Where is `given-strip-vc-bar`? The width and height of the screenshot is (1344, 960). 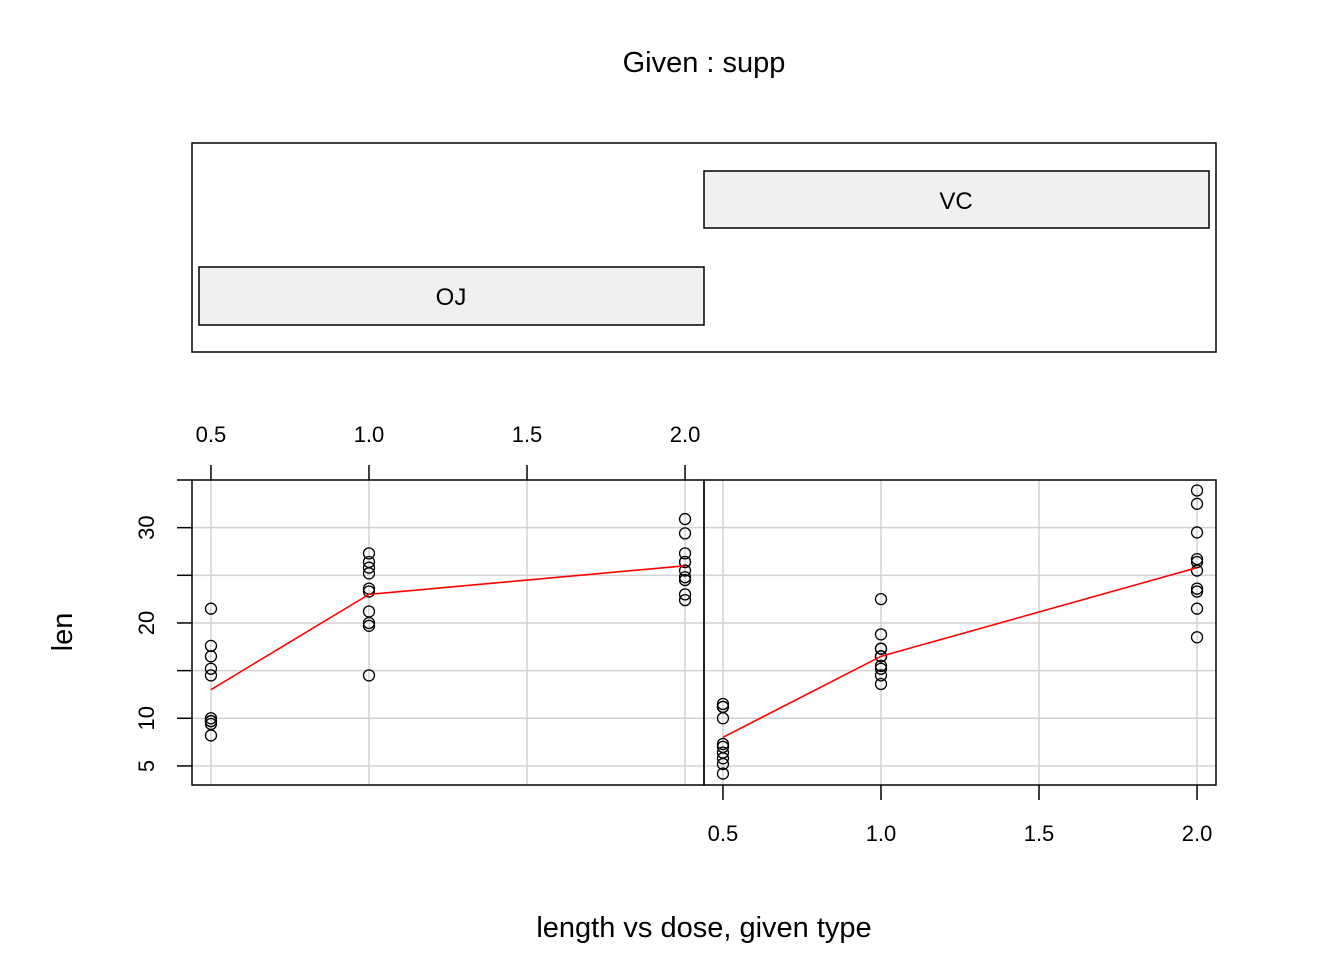 given-strip-vc-bar is located at coordinates (956, 199).